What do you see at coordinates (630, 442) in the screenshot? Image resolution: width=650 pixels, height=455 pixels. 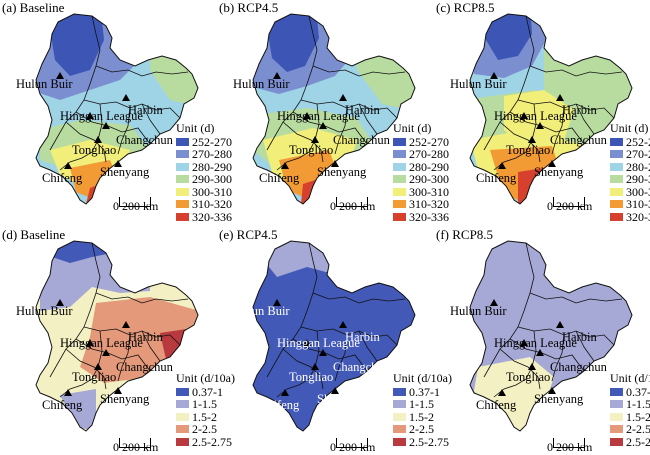 I see `legend-entry: 2.5-2.75` at bounding box center [630, 442].